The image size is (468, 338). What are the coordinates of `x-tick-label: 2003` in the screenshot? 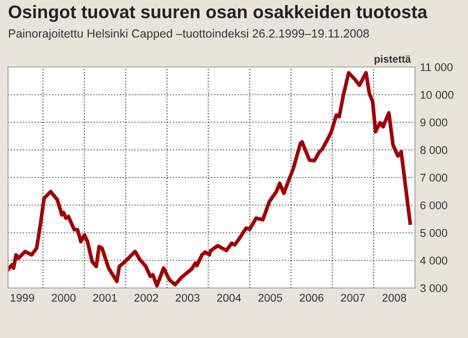 It's located at (188, 298).